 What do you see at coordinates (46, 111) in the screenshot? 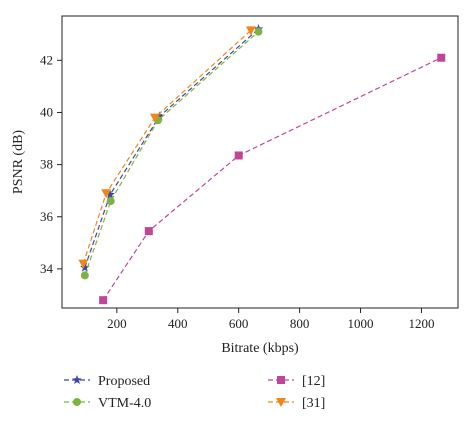
I see `y-tick-label: 40` at bounding box center [46, 111].